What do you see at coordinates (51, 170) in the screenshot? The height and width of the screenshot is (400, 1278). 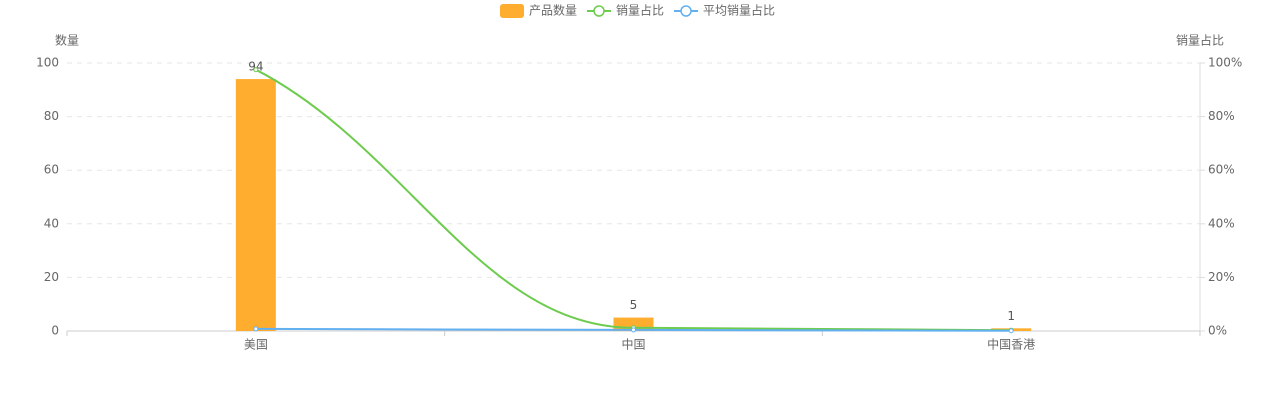 I see `y-tick-label: 60` at bounding box center [51, 170].